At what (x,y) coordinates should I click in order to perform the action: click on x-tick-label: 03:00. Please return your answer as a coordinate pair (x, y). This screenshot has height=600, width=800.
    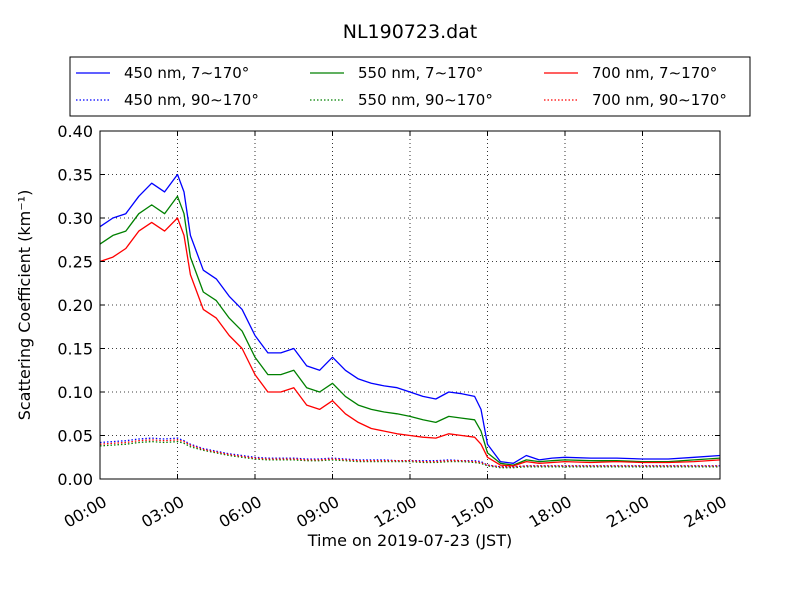
    Looking at the image, I should click on (162, 512).